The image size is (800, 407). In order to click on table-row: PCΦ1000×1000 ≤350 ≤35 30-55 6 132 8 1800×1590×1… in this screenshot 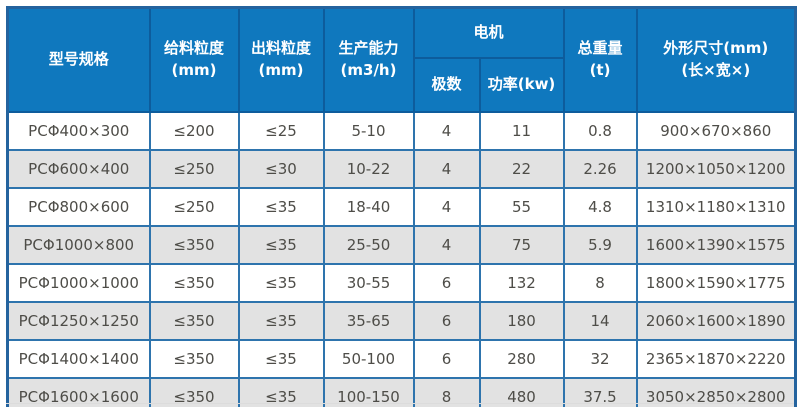, I will do `click(401, 283)`.